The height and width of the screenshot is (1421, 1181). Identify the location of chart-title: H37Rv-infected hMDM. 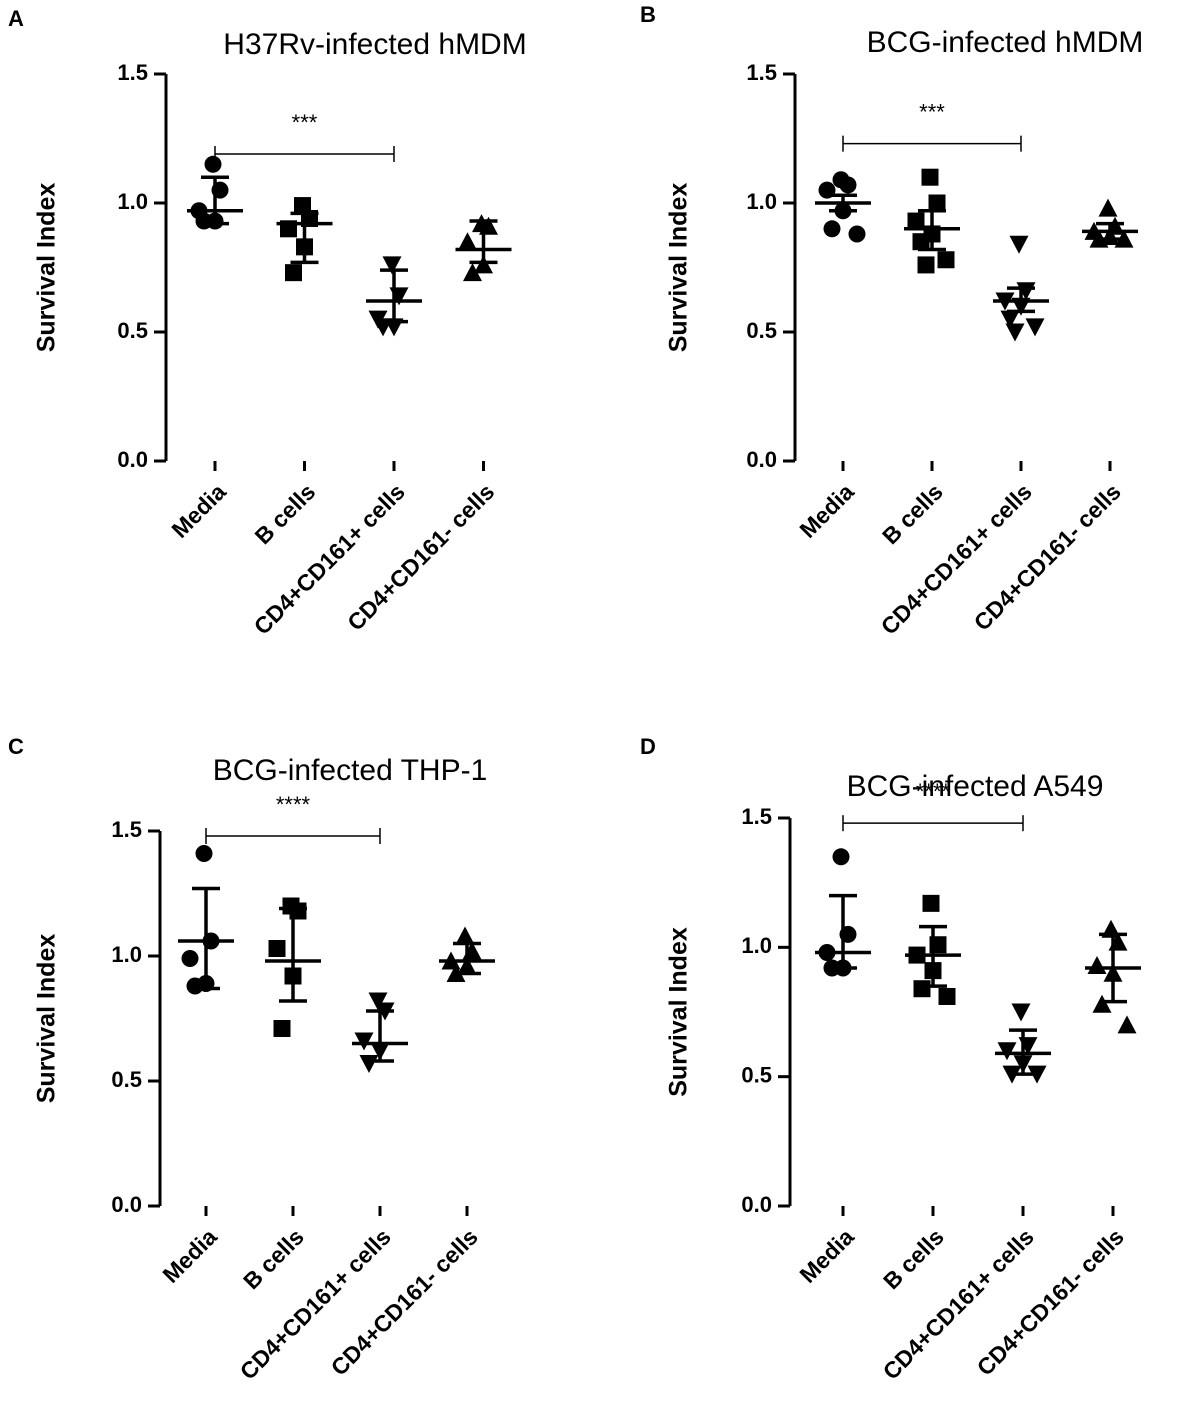
(374, 44).